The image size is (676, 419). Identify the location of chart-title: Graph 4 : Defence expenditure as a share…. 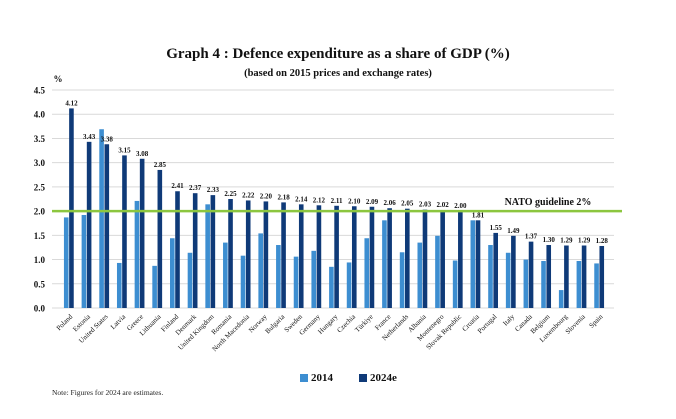
(338, 54).